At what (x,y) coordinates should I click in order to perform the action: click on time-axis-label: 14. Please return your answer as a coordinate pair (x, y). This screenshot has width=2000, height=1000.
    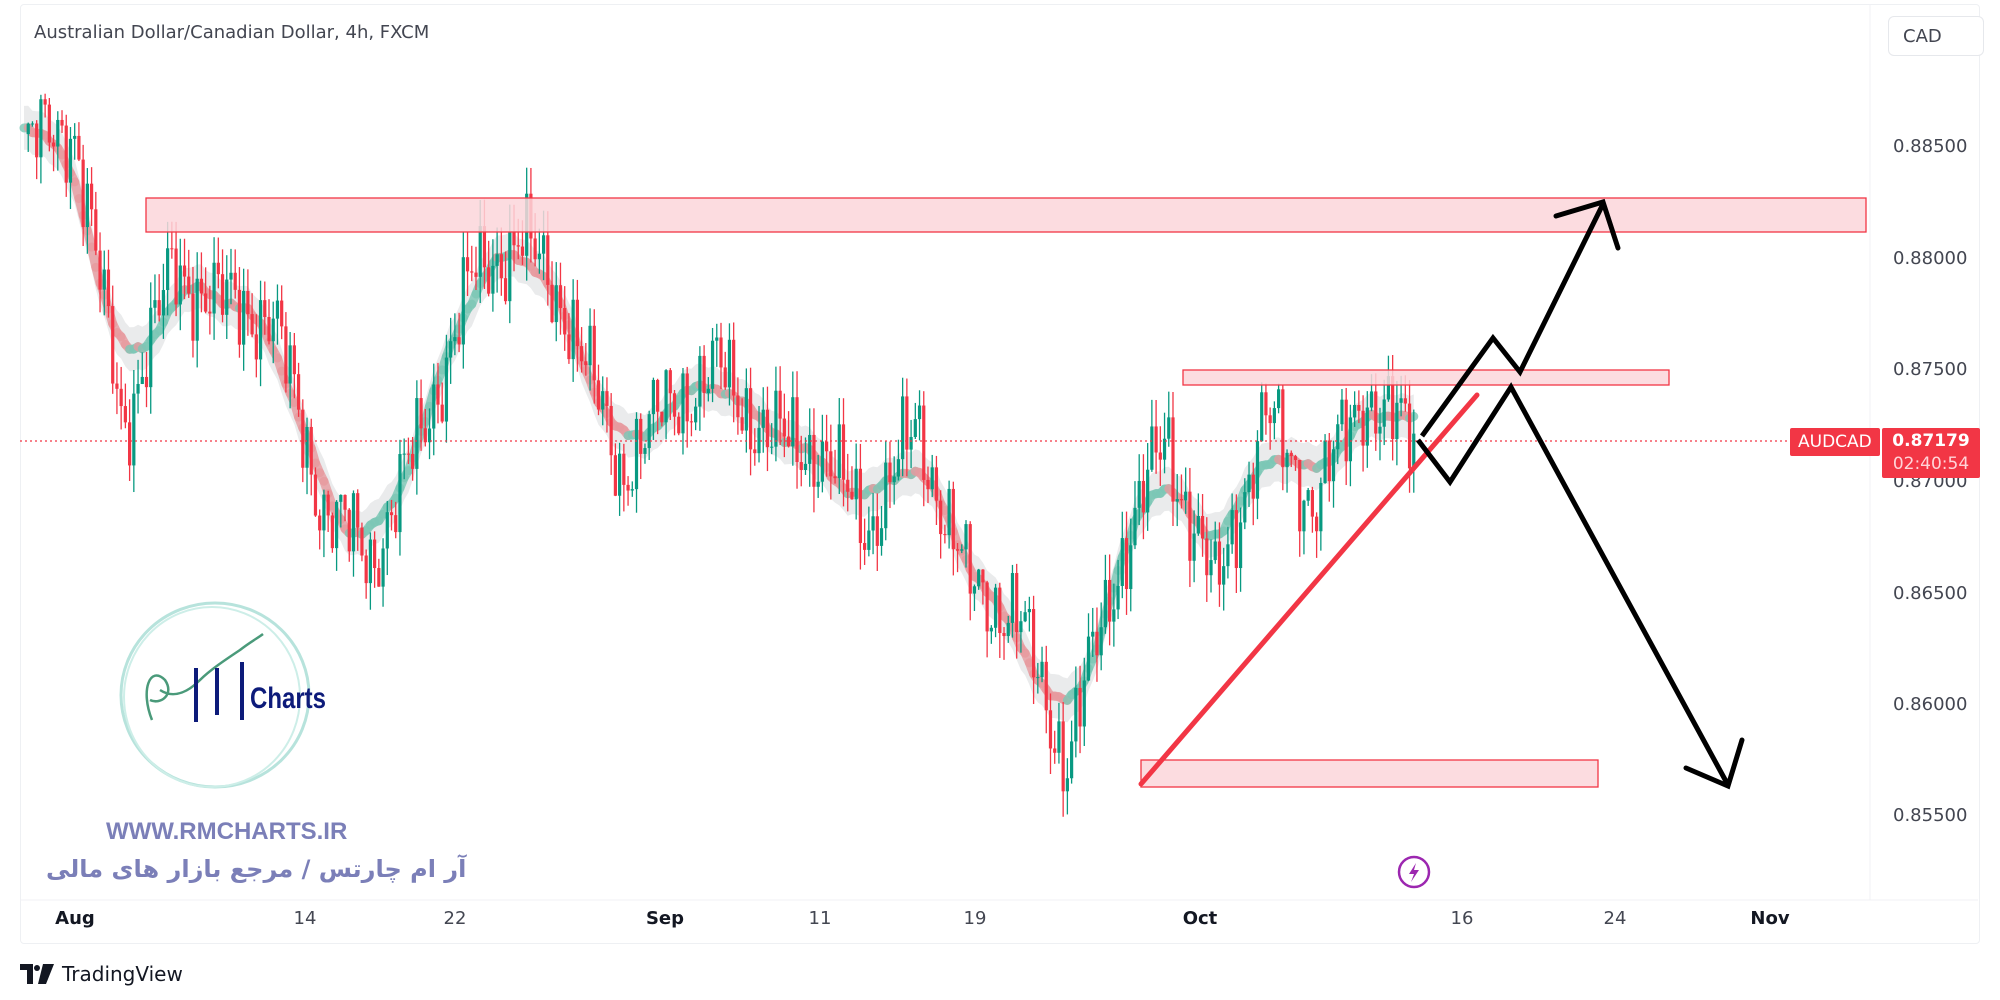
    Looking at the image, I should click on (305, 918).